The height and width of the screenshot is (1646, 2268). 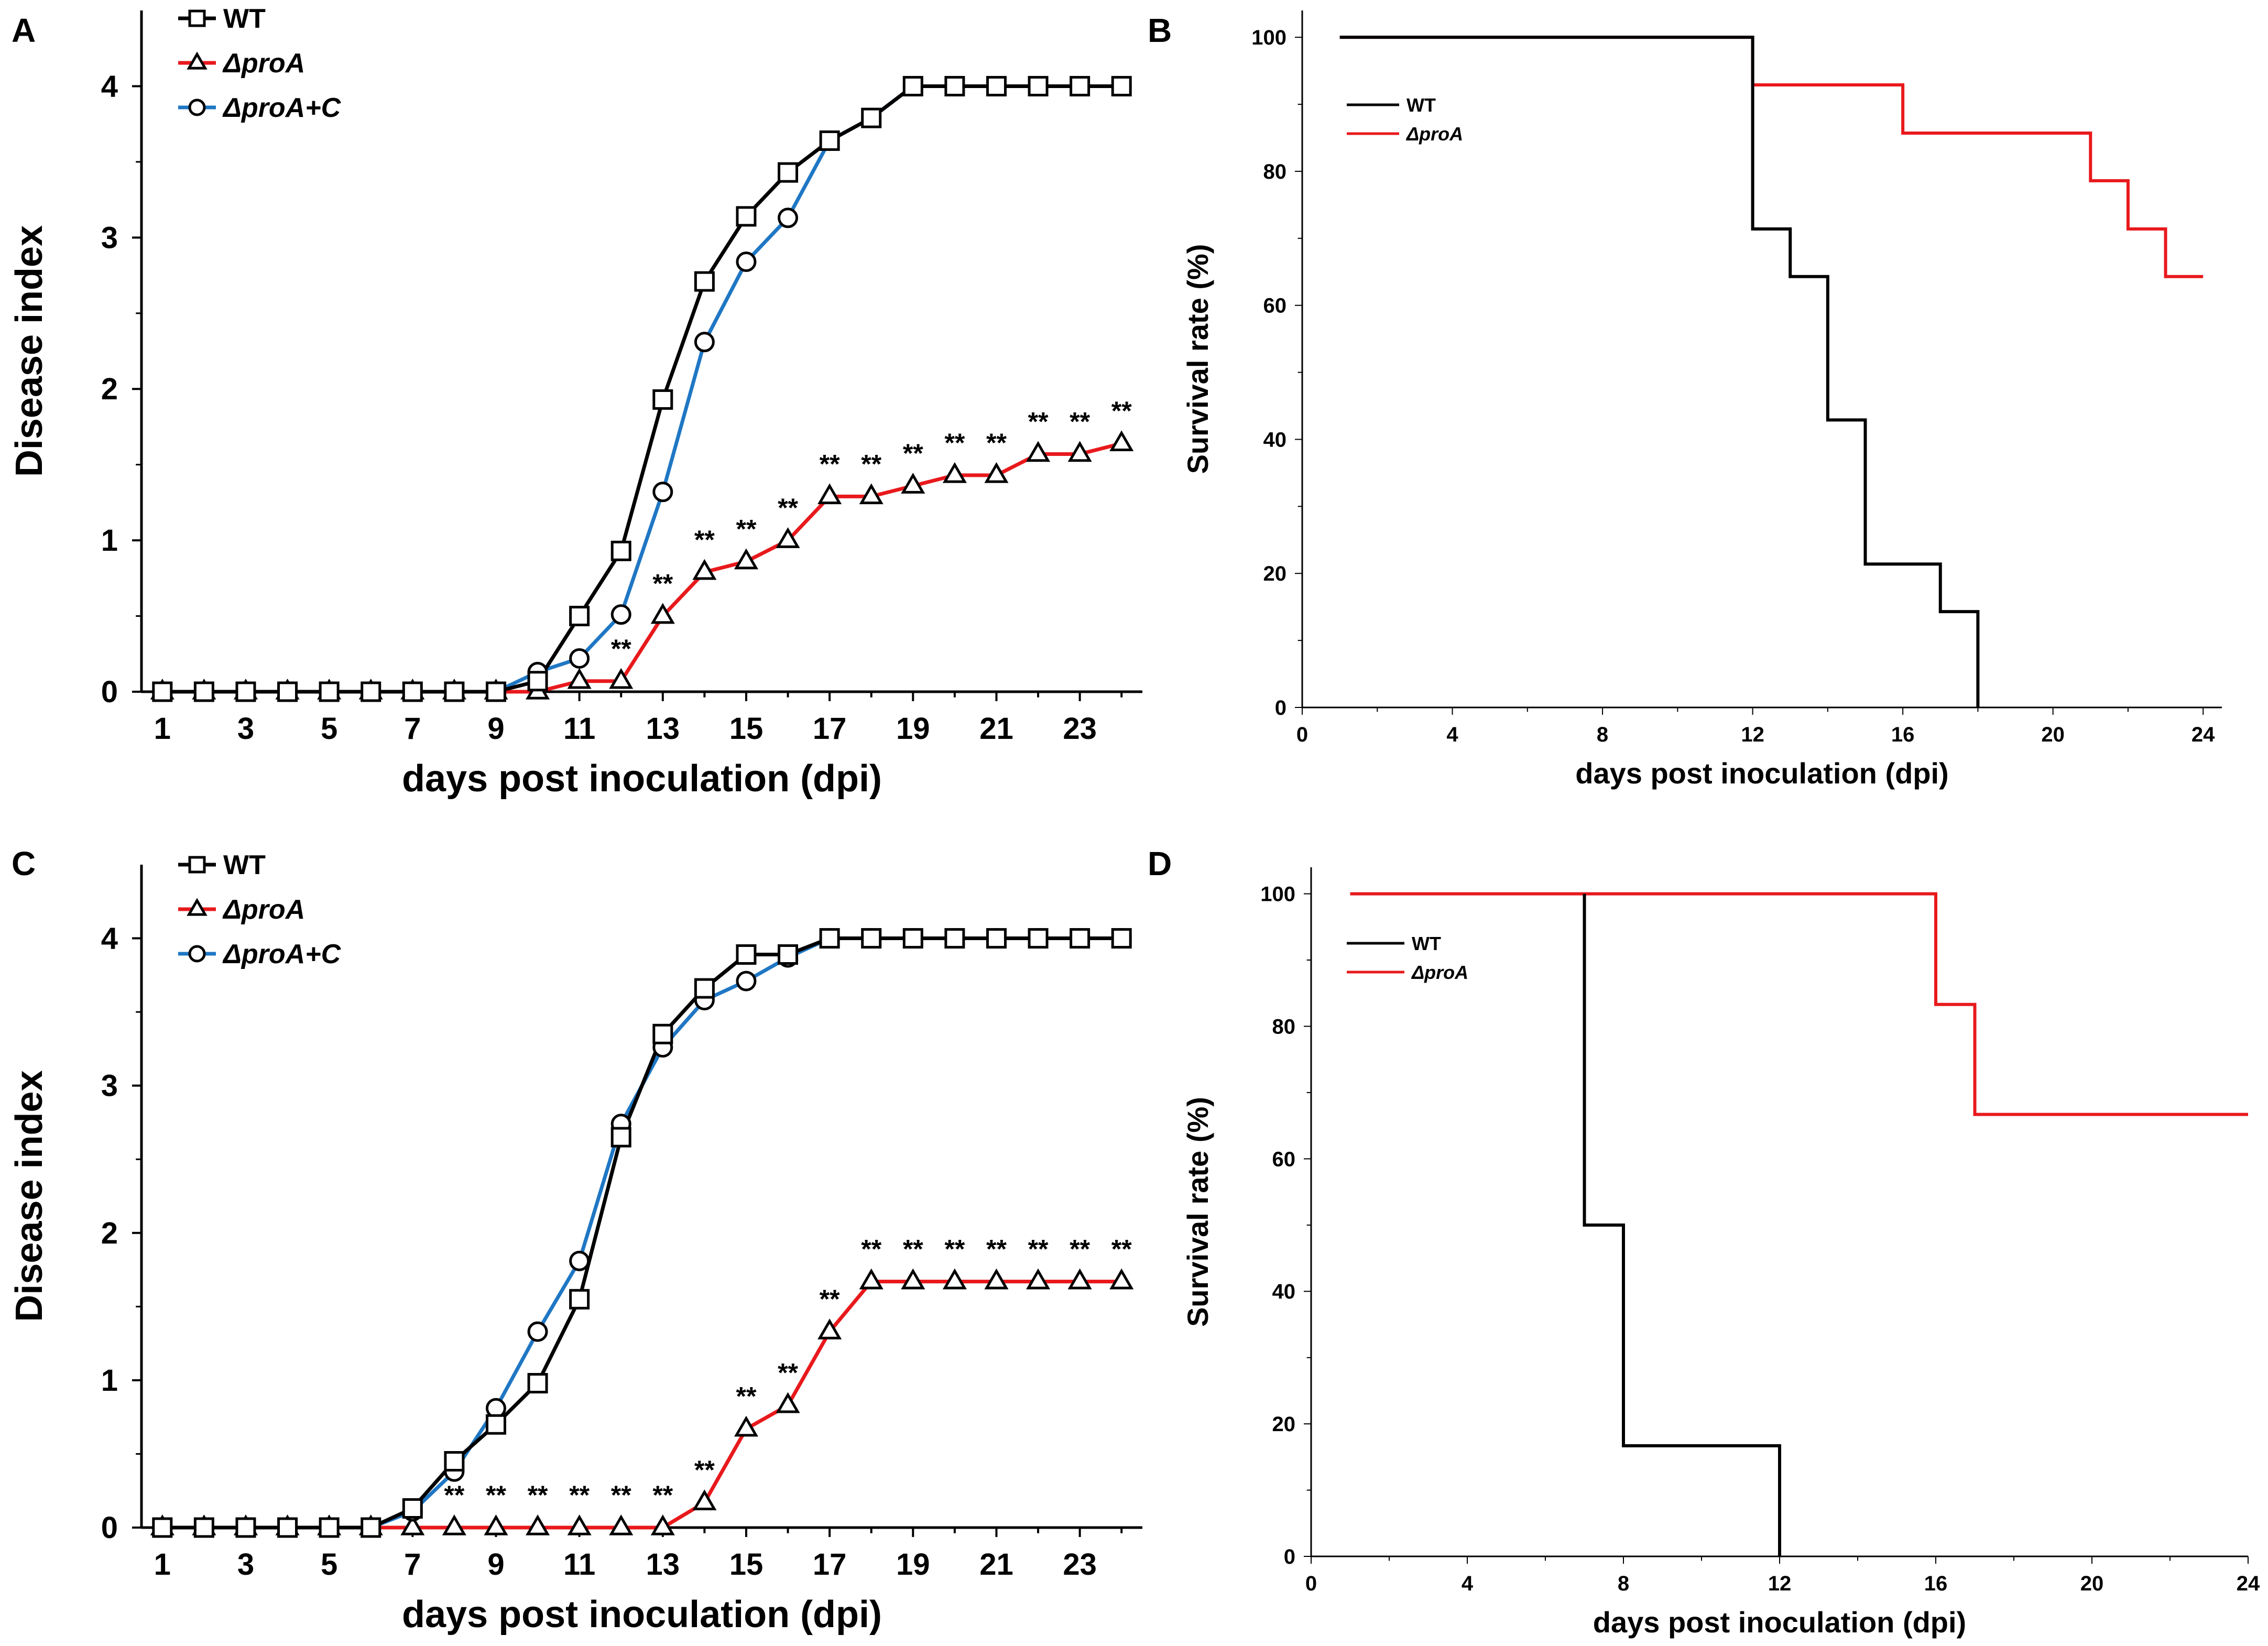 What do you see at coordinates (109, 238) in the screenshot?
I see `y-tick-label: 3` at bounding box center [109, 238].